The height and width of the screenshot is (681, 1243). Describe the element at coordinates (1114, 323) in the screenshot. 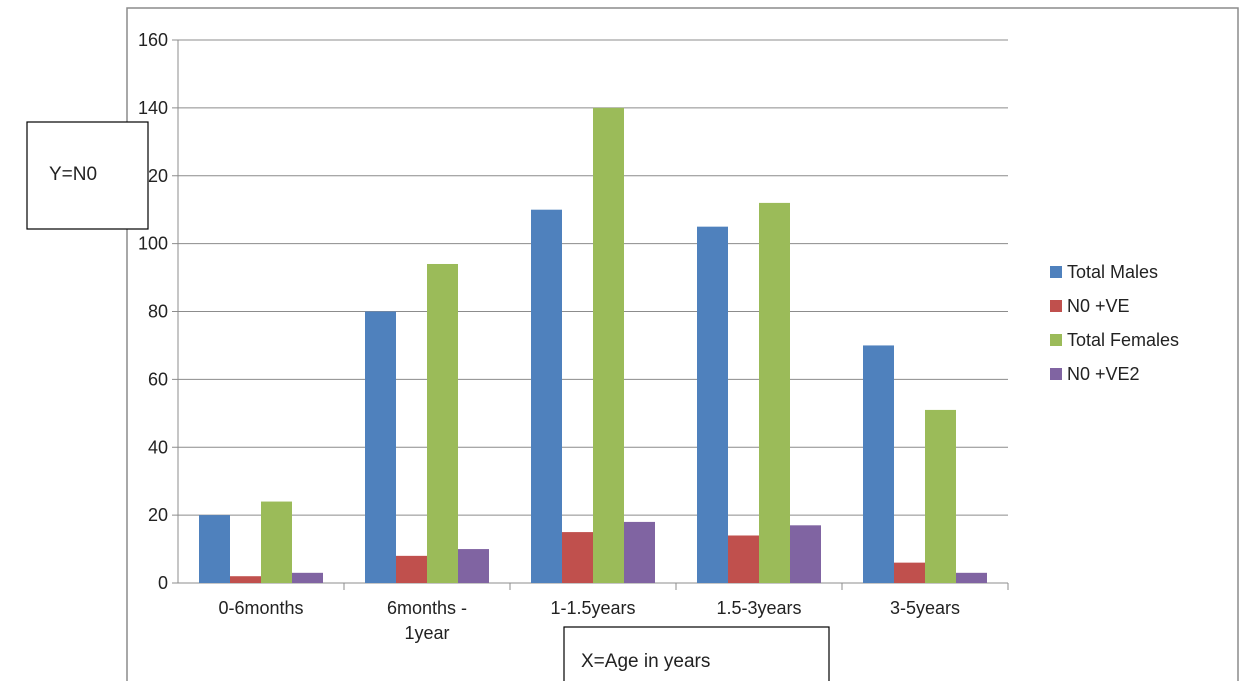

I see `legend: Total Males N0 +VE Total Females N0 +VE2` at that location.